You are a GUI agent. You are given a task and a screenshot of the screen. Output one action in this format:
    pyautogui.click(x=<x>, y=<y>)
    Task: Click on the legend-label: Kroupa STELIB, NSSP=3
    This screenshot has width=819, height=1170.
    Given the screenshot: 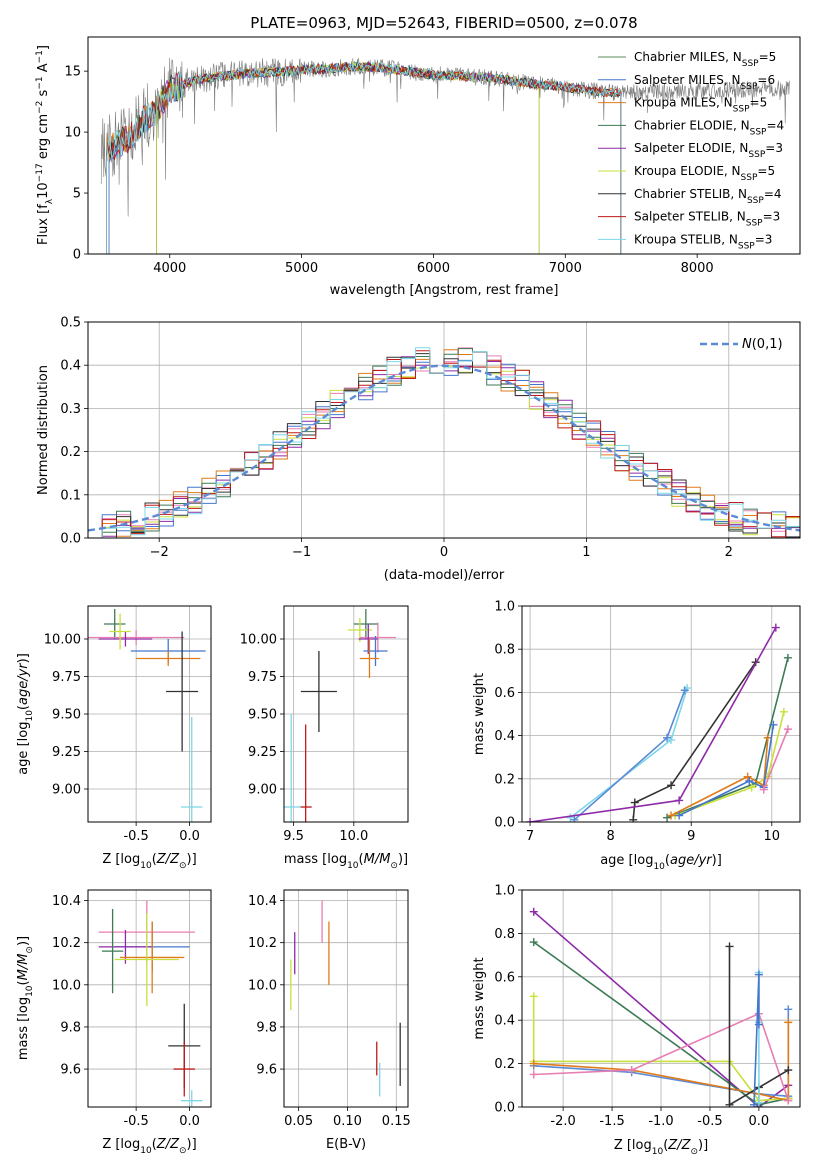 What is the action you would take?
    pyautogui.click(x=703, y=241)
    